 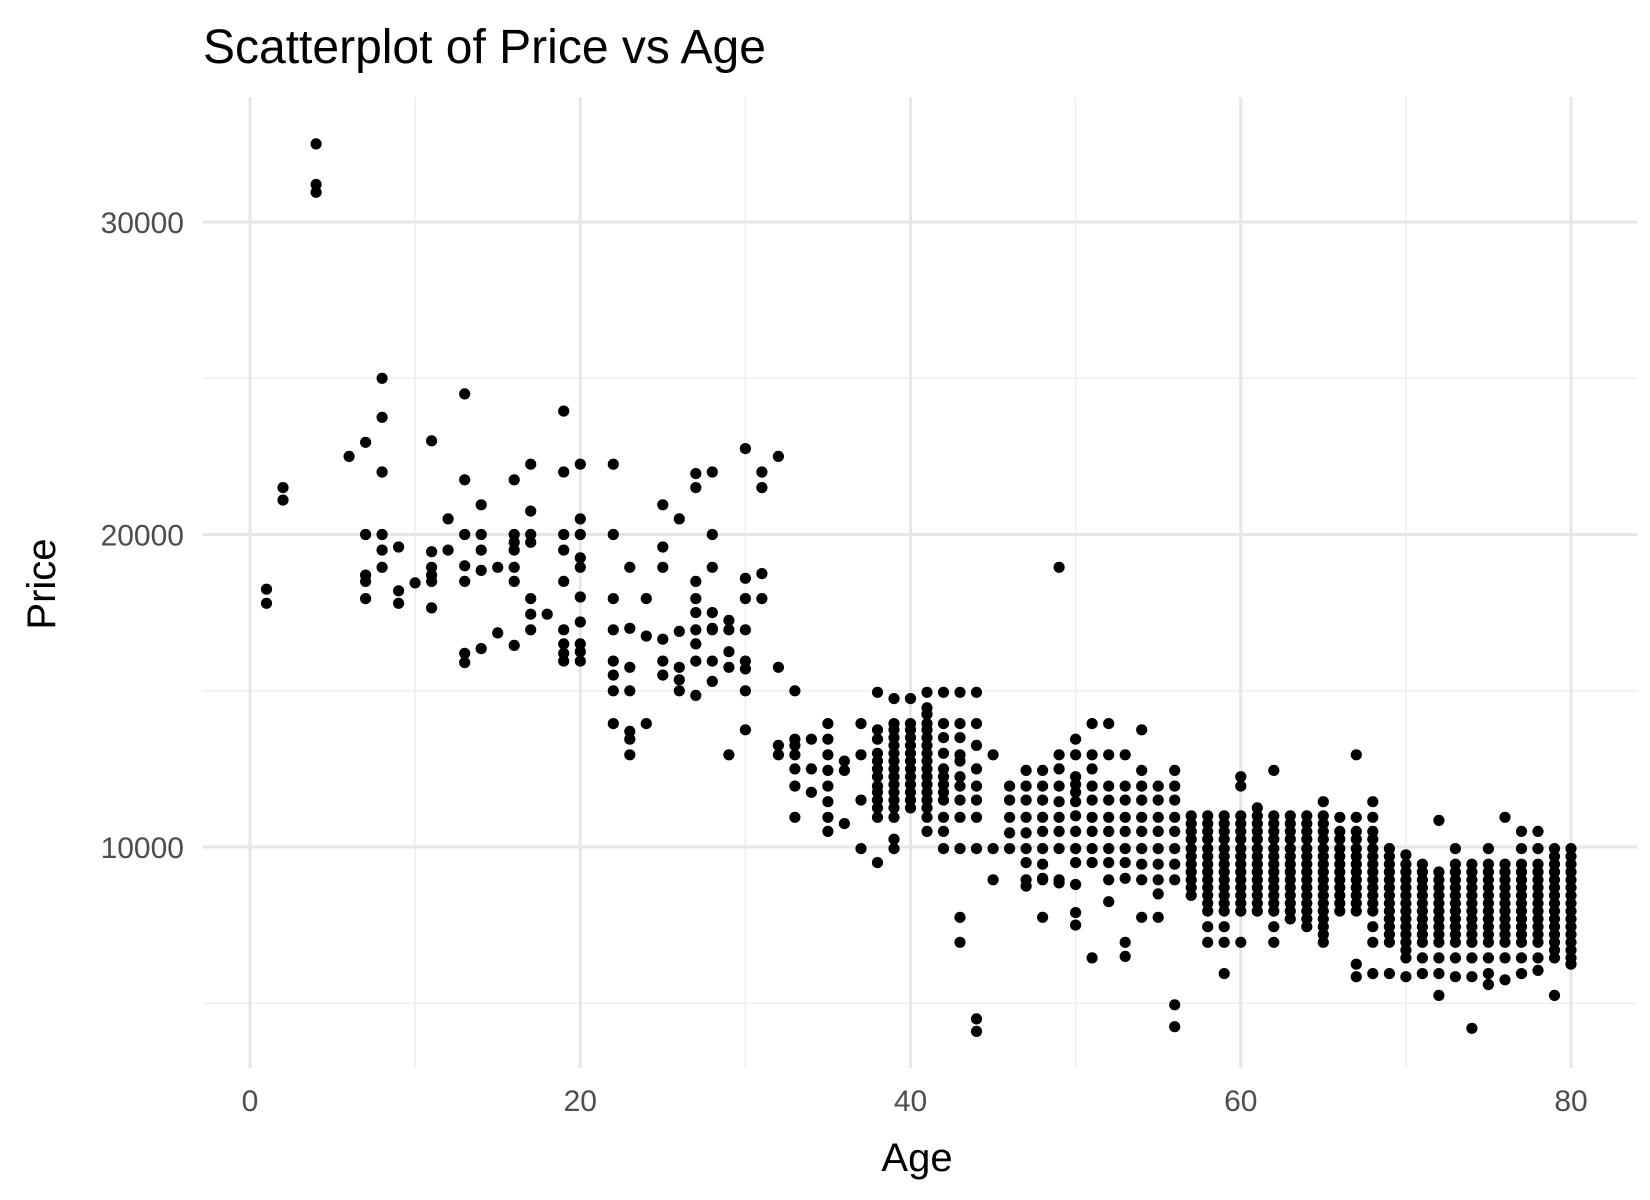 I want to click on y-axis-title: Price, so click(x=42, y=583).